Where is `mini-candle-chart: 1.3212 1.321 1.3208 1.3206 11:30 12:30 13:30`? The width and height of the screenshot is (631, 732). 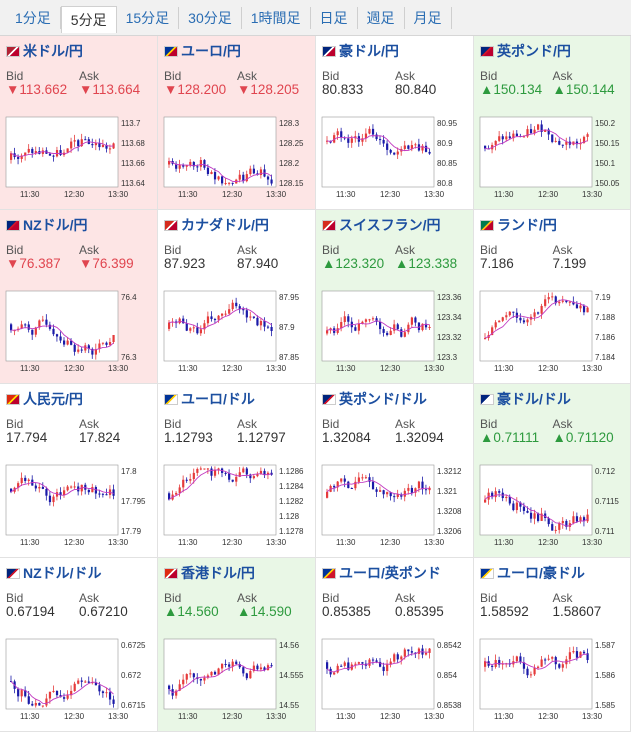 mini-candle-chart: 1.3212 1.321 1.3208 1.3206 11:30 12:30 13:30 is located at coordinates (395, 507).